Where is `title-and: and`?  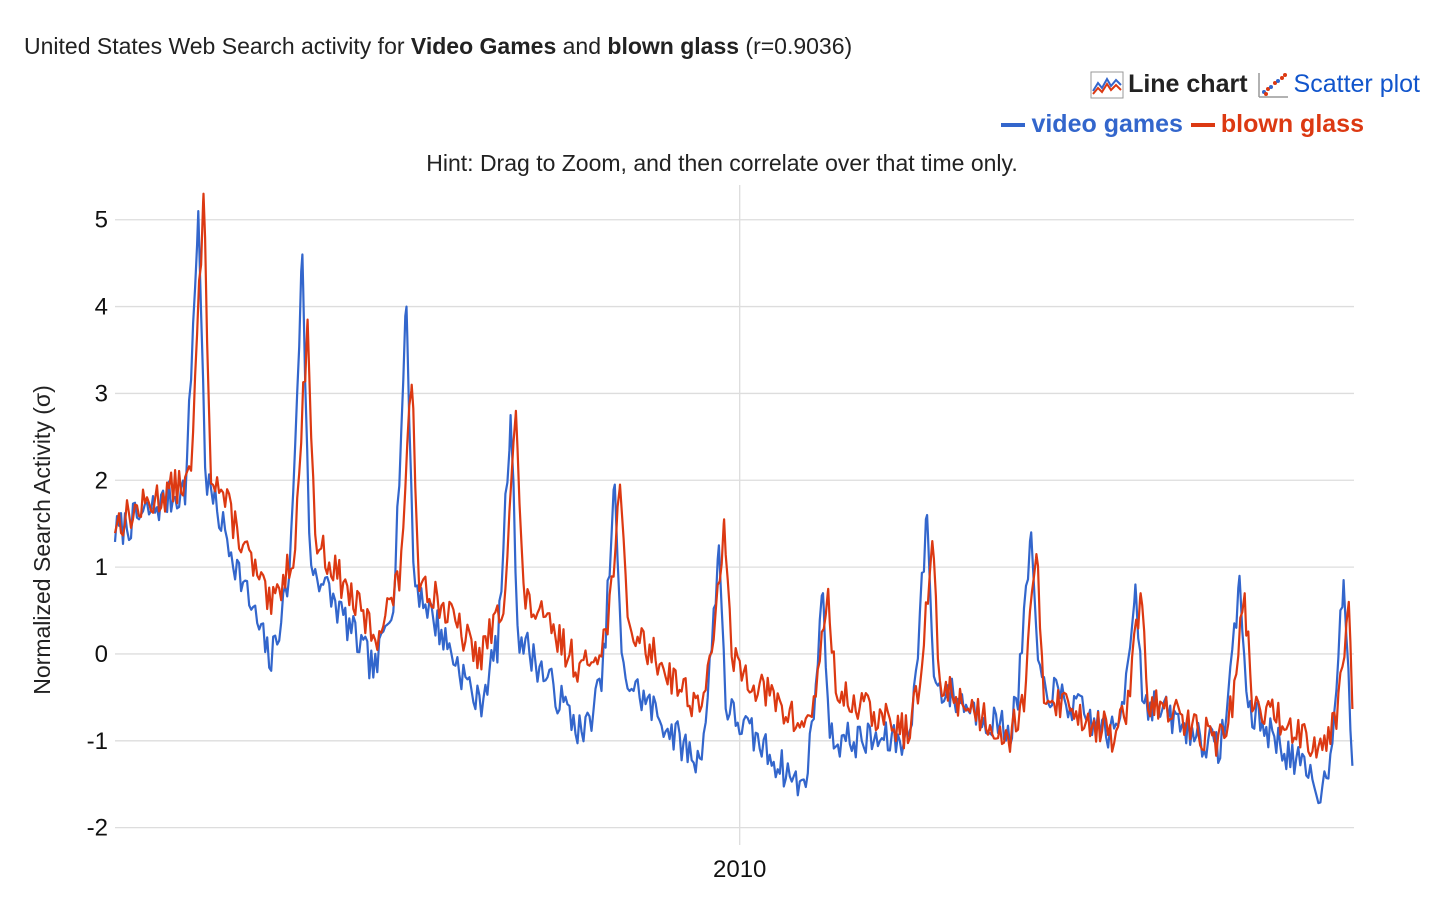
title-and: and is located at coordinates (582, 46).